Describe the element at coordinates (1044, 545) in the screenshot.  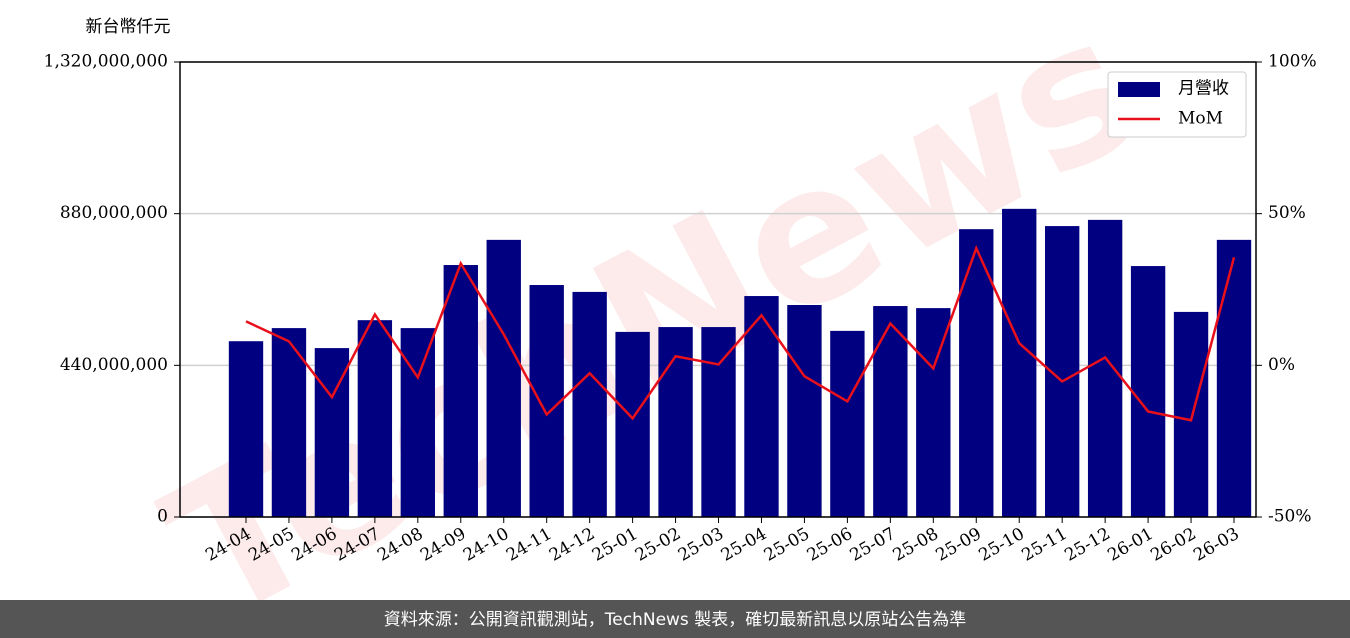
I see `x-tick-label: 25-11` at that location.